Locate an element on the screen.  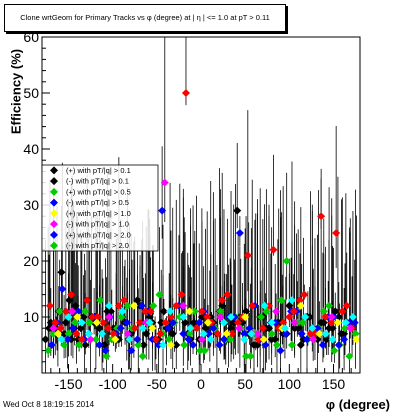
x-tick-label: 50 is located at coordinates (245, 384).